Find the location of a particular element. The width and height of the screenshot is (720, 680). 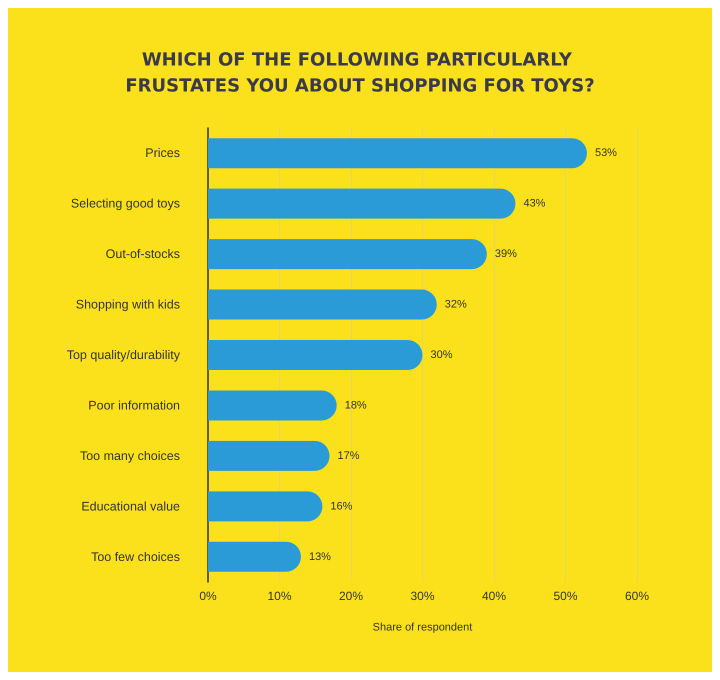

x-axis-title: Share of respondent is located at coordinates (422, 628).